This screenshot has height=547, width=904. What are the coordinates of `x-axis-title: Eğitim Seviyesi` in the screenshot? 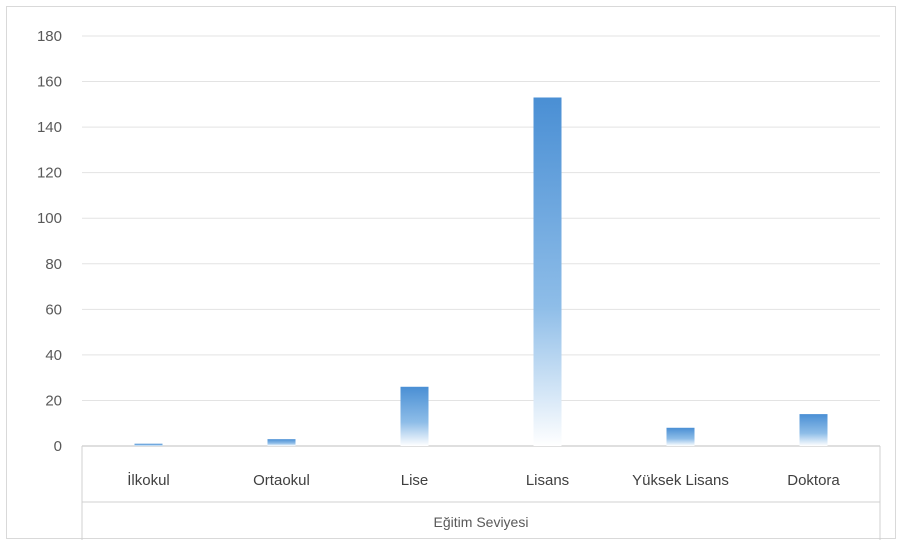 It's located at (481, 522).